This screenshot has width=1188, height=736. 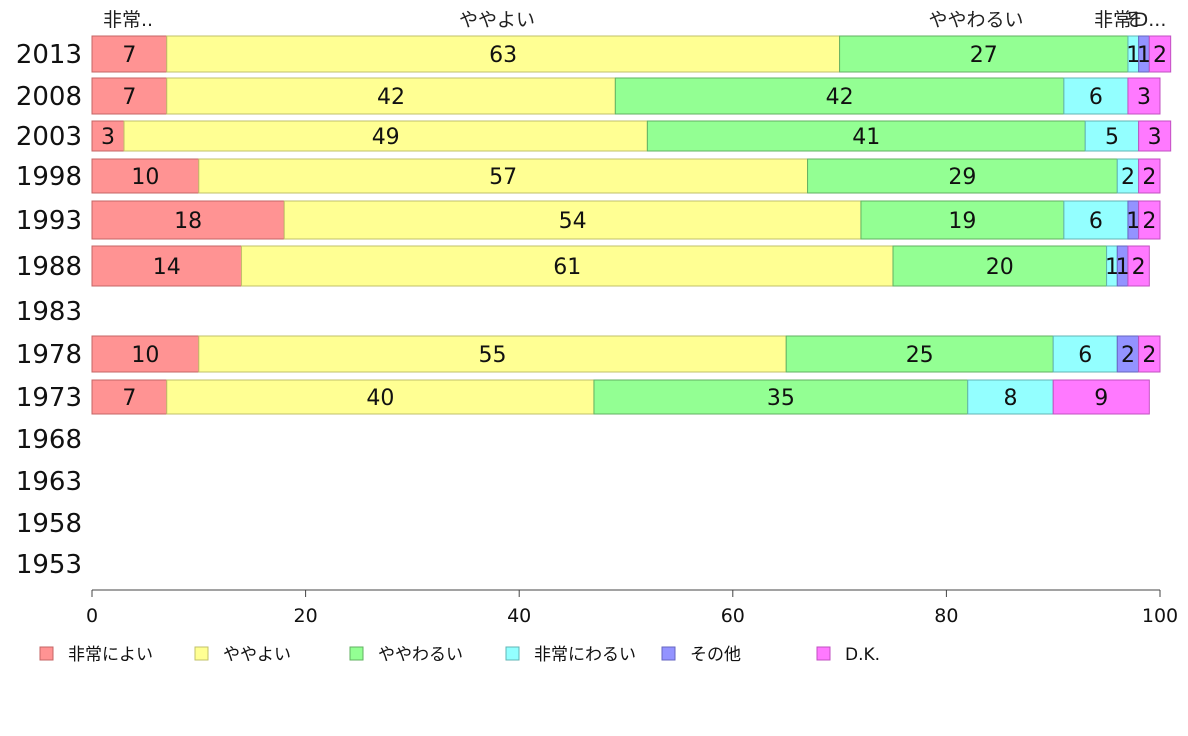 I want to click on bar-label-1998-0: 10, so click(x=145, y=177).